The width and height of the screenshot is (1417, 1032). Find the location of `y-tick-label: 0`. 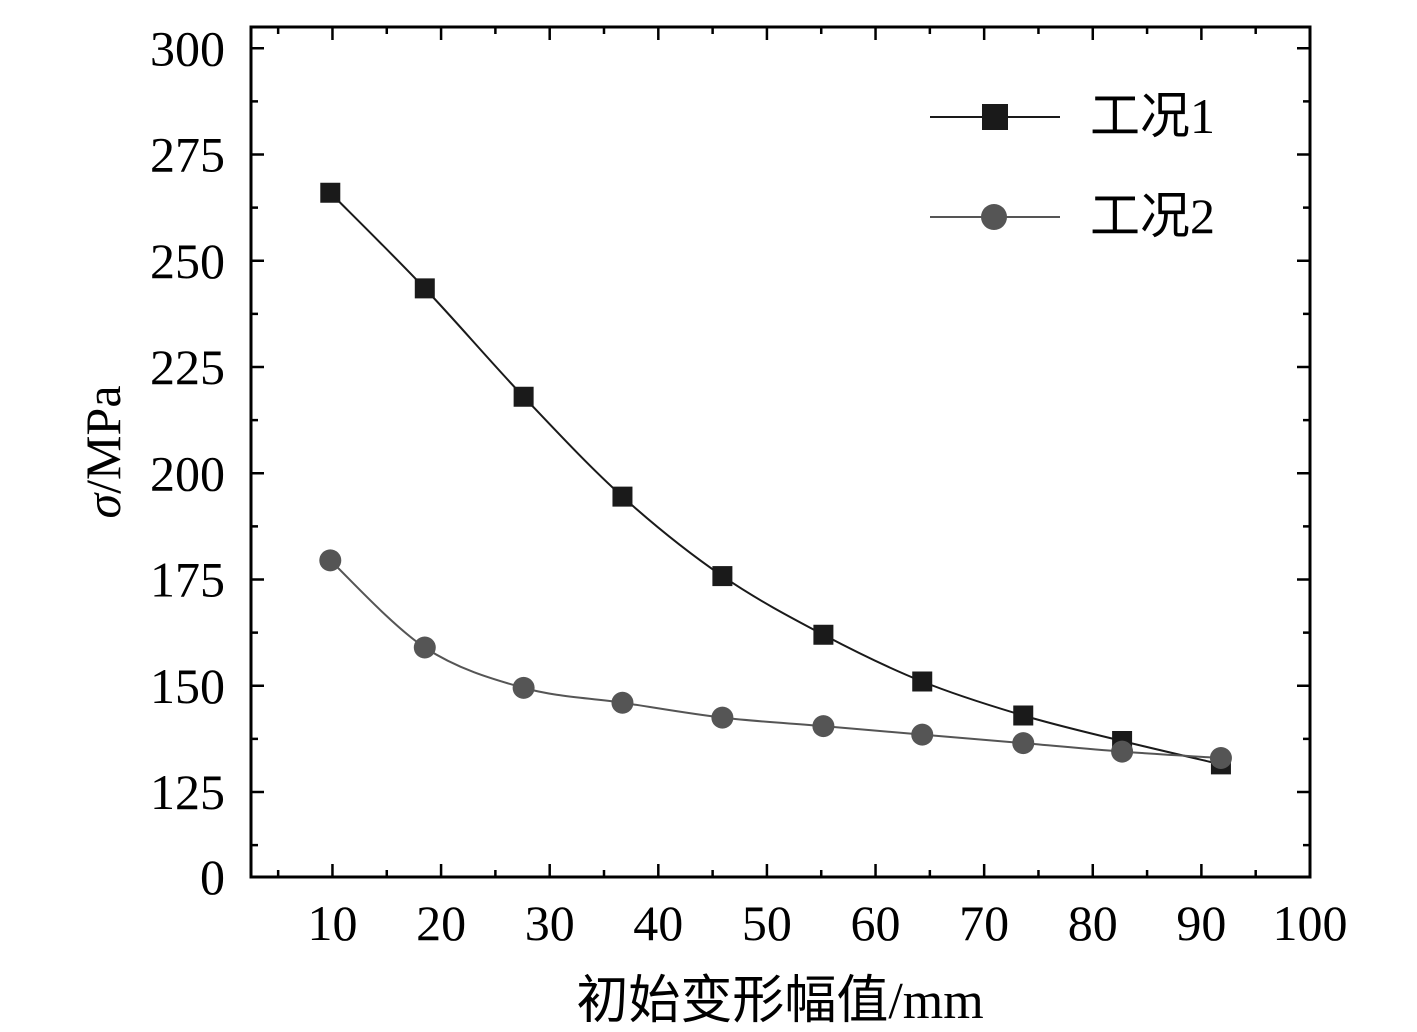

y-tick-label: 0 is located at coordinates (212, 877).